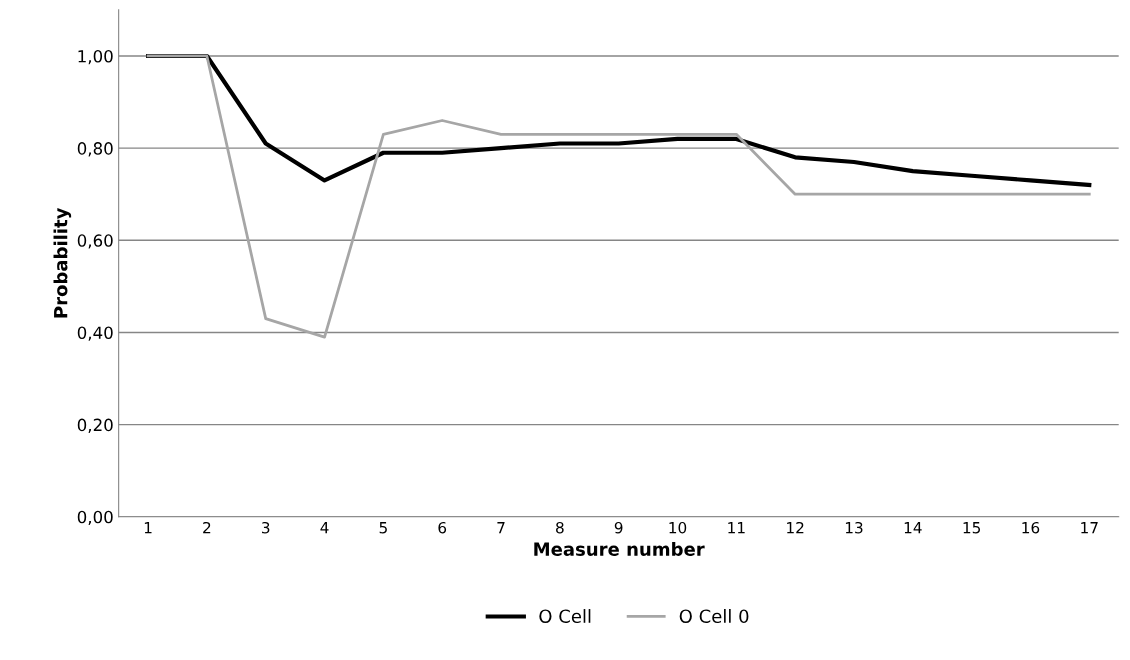  I want to click on y-tick-label: 0,80, so click(95, 149).